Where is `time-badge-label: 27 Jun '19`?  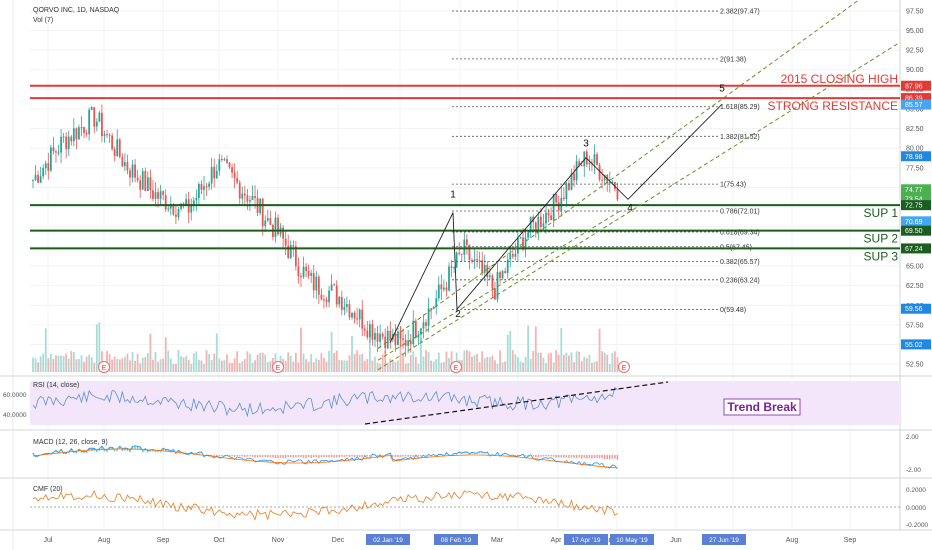
time-badge-label: 27 Jun '19 is located at coordinates (724, 540).